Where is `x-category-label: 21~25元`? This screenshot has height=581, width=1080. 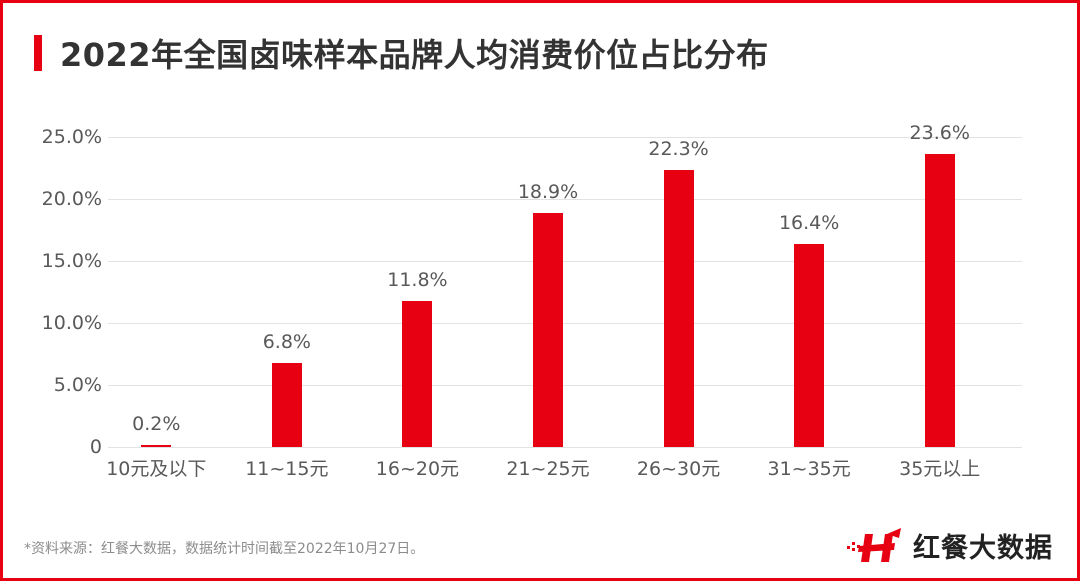 x-category-label: 21~25元 is located at coordinates (548, 469).